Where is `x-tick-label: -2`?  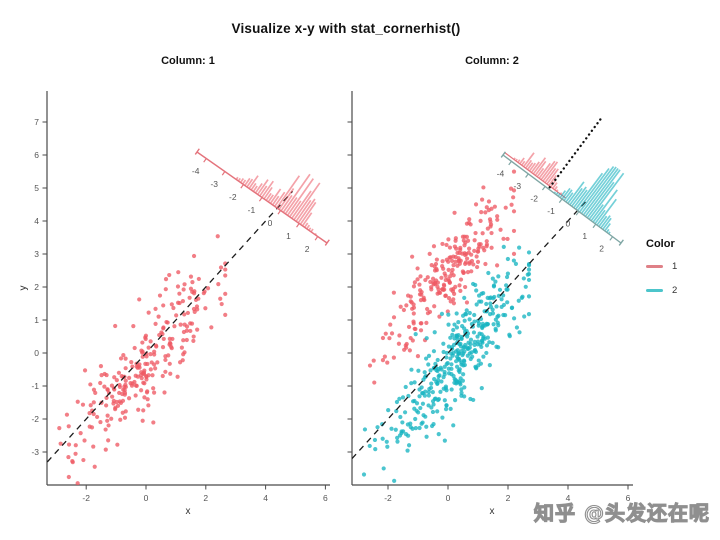
x-tick-label: -2 is located at coordinates (388, 498).